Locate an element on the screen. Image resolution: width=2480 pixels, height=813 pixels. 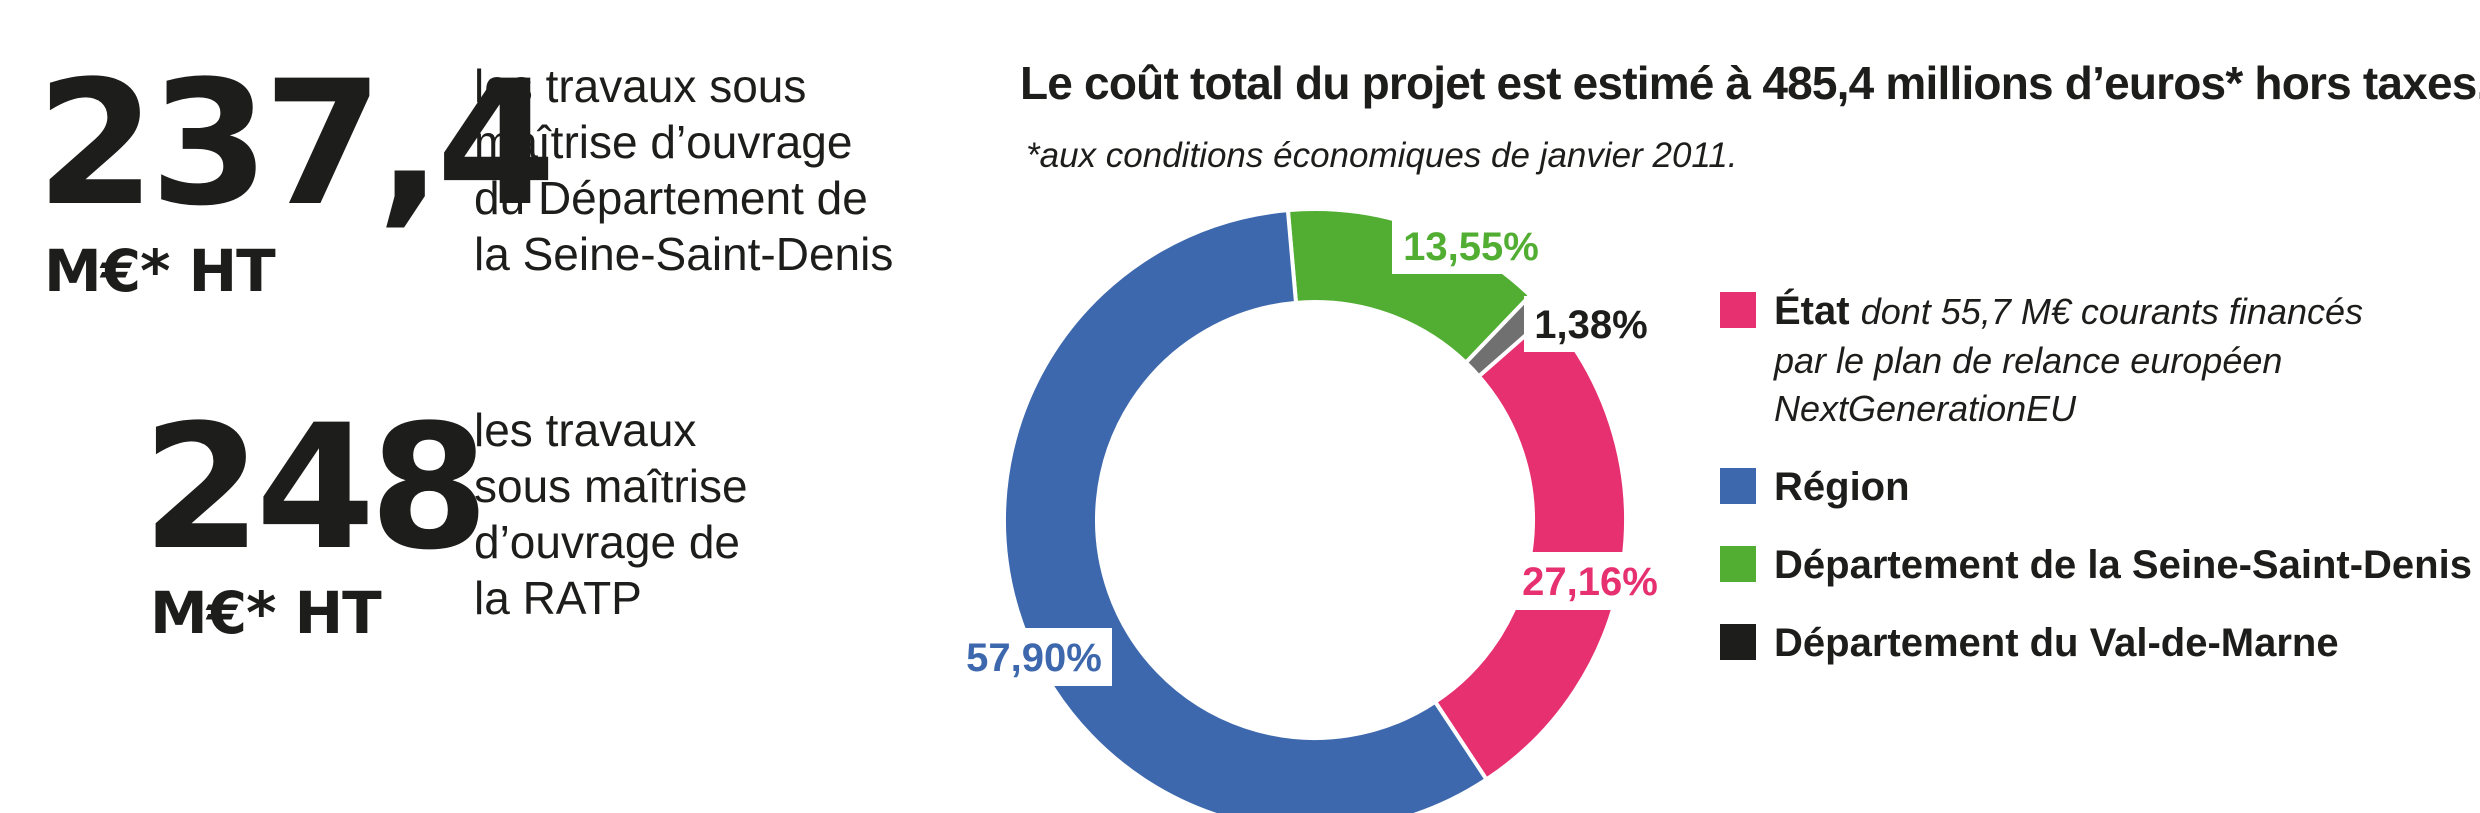
legend-swatch-etat is located at coordinates (1738, 310).